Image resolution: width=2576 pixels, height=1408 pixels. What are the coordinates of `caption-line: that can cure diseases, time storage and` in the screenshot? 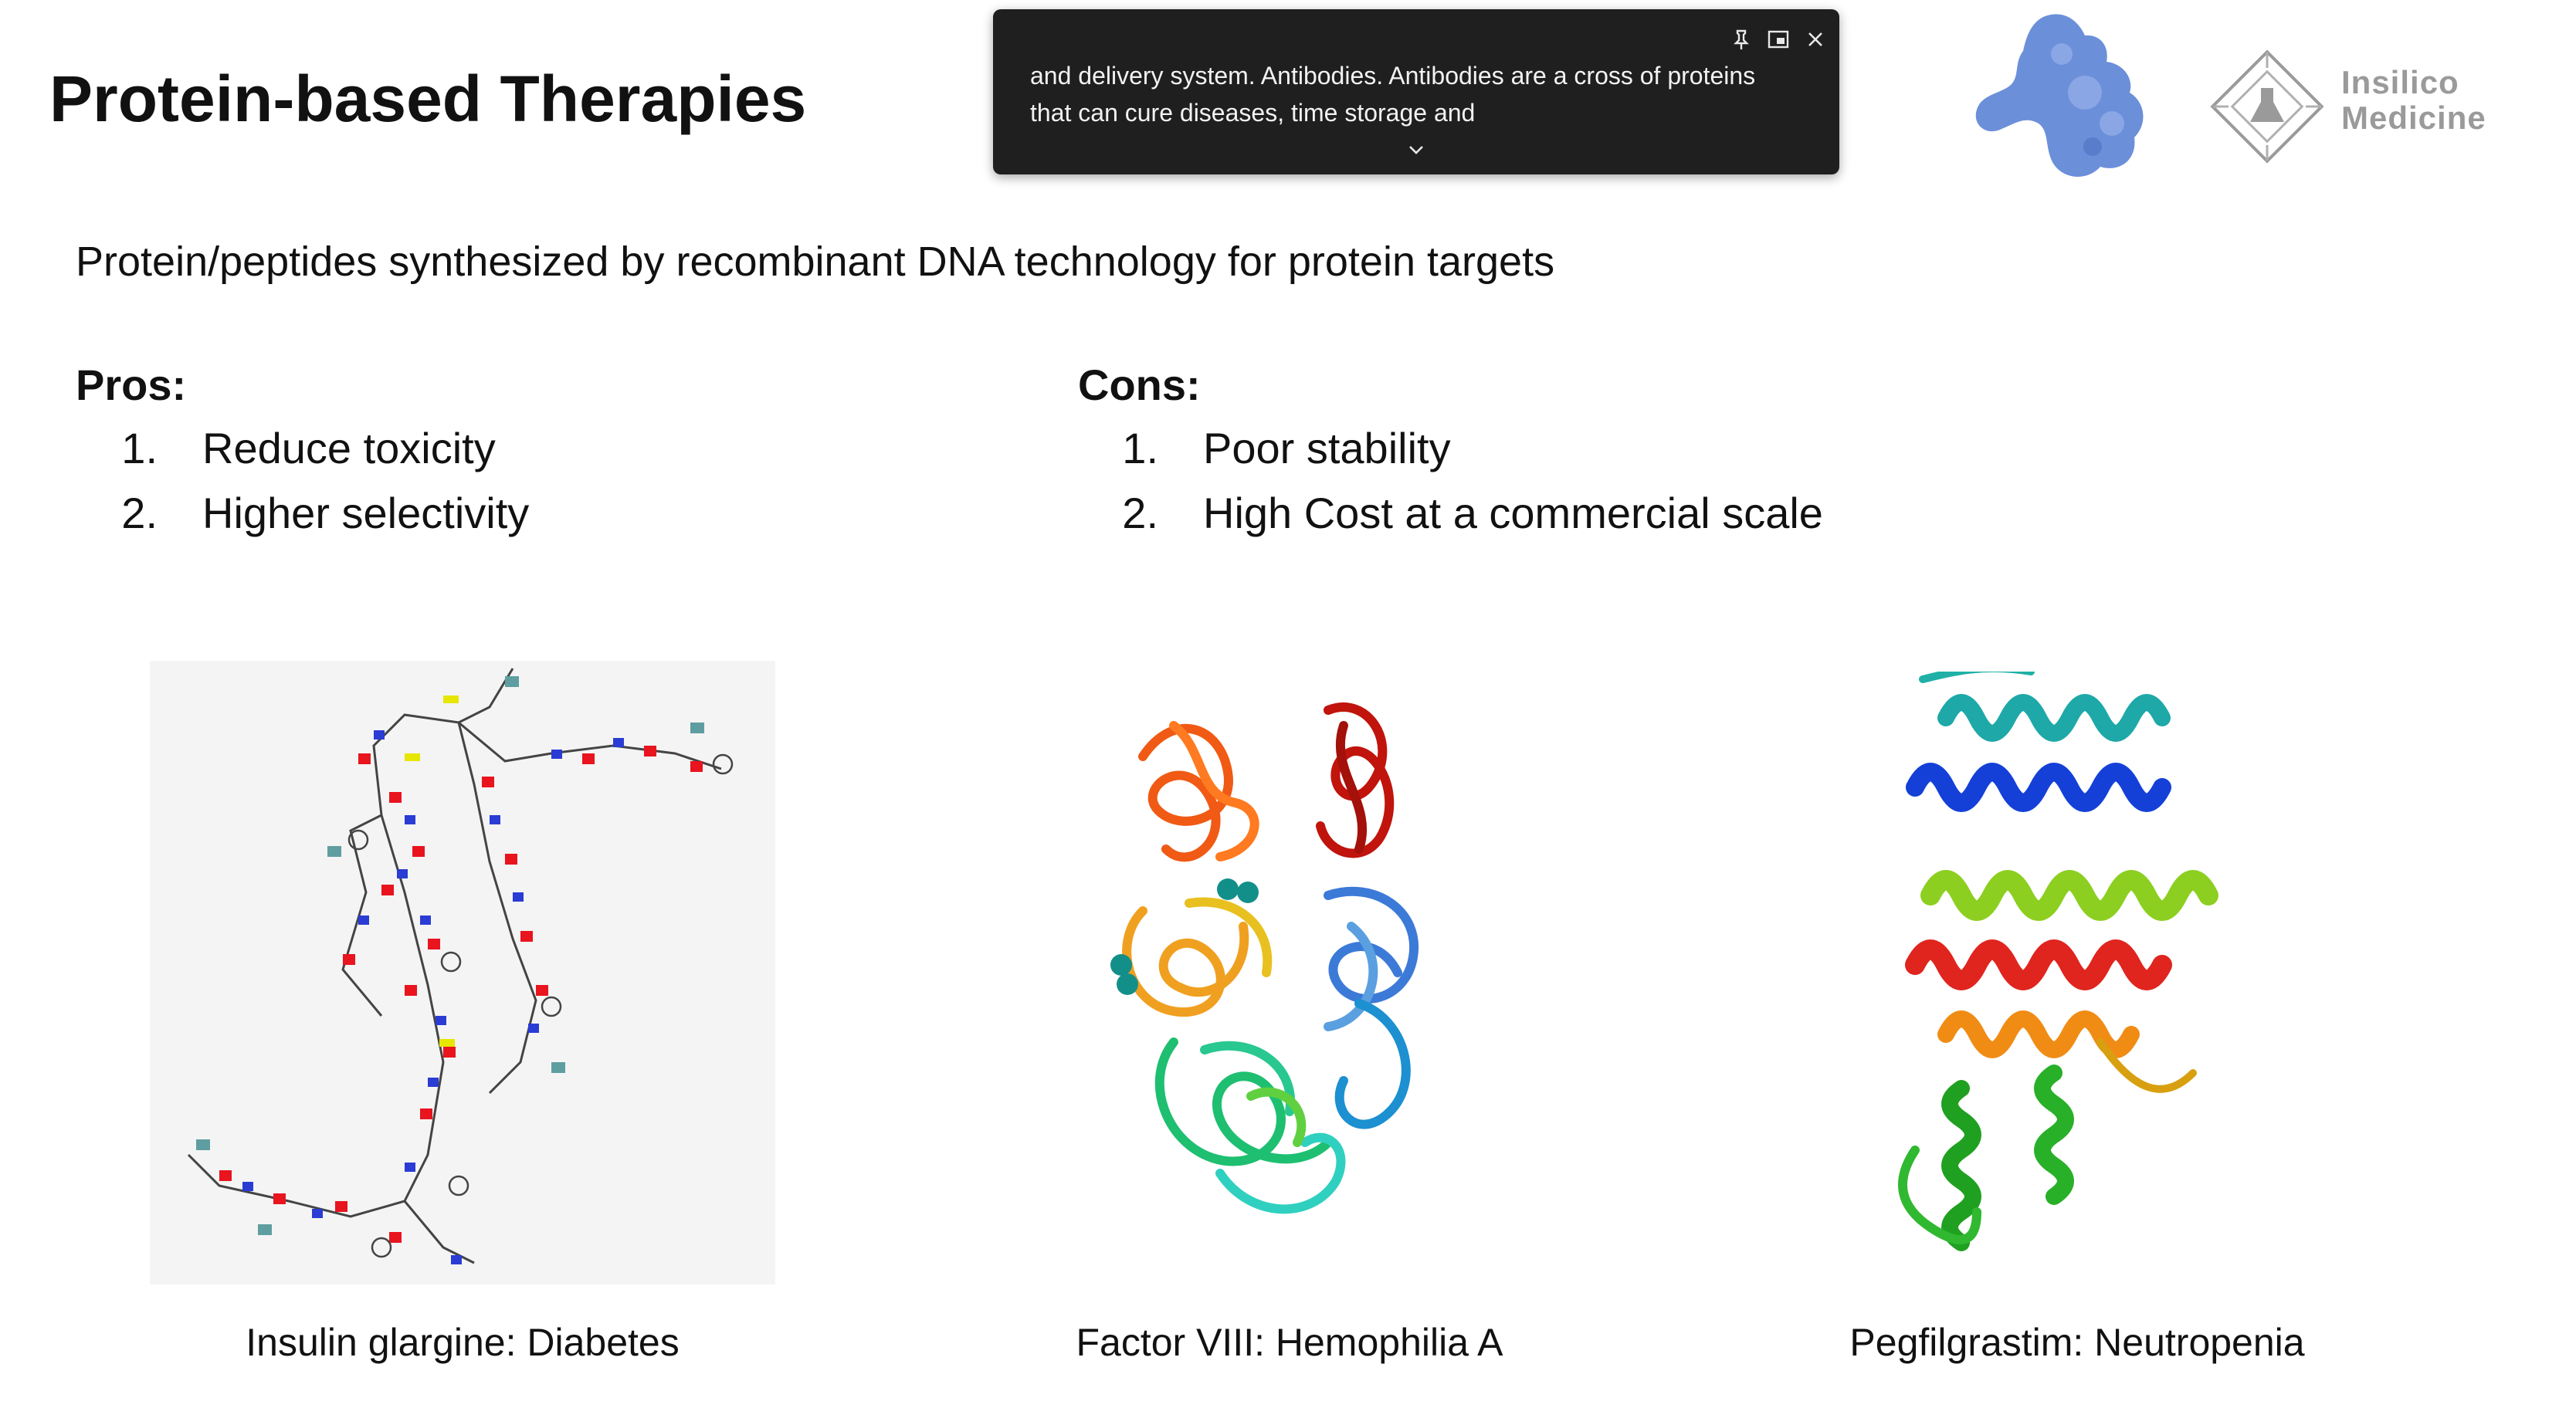 It's located at (1253, 113).